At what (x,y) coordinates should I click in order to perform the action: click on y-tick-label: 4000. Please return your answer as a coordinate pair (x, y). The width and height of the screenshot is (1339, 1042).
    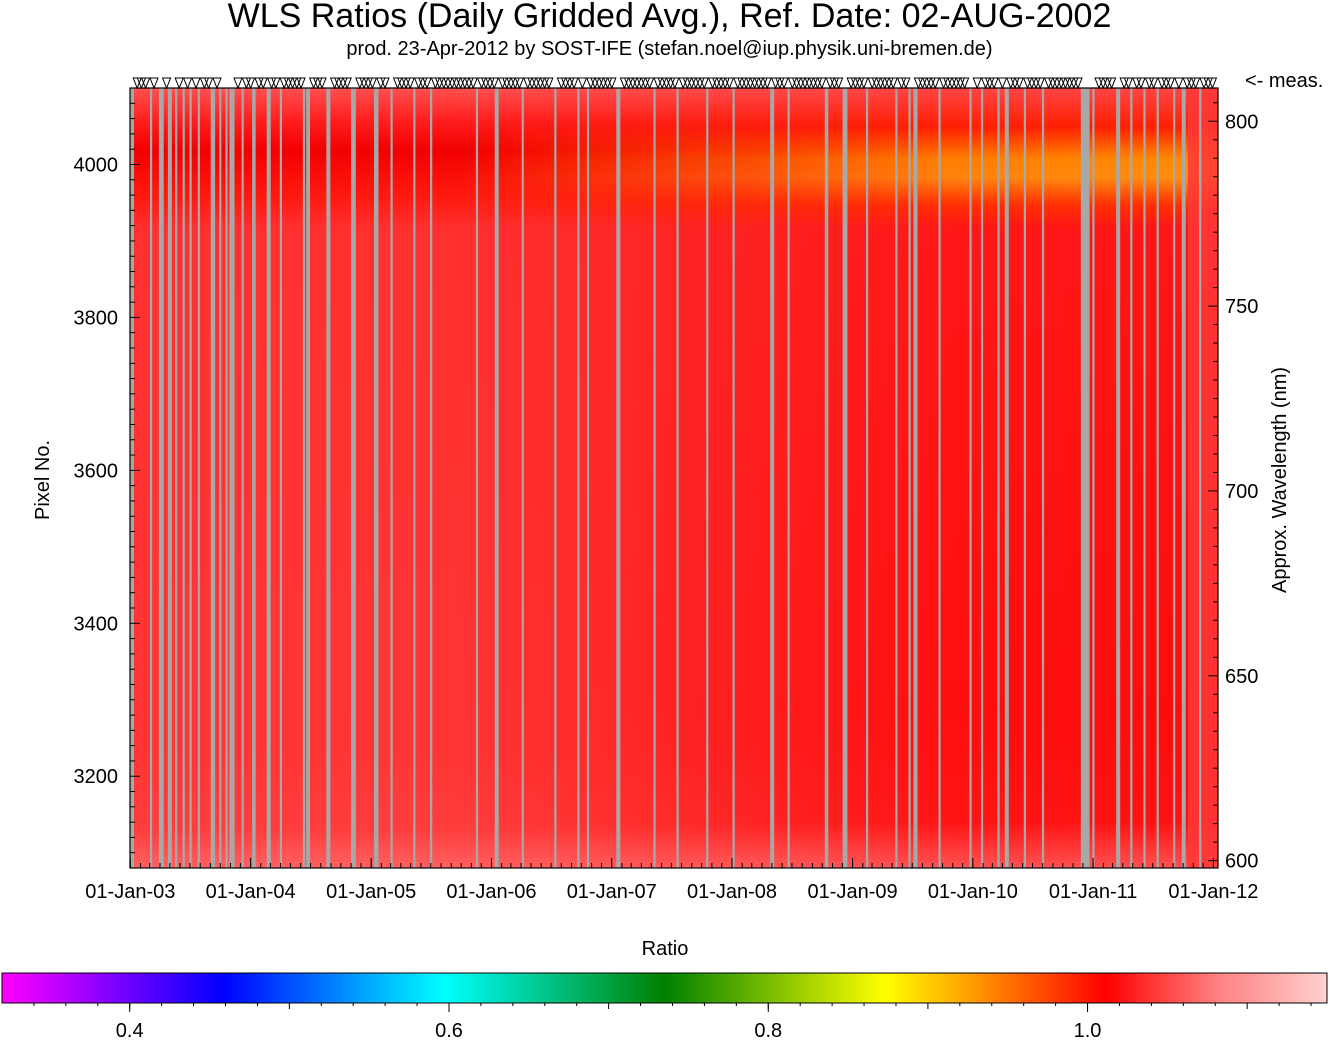
    Looking at the image, I should click on (96, 165).